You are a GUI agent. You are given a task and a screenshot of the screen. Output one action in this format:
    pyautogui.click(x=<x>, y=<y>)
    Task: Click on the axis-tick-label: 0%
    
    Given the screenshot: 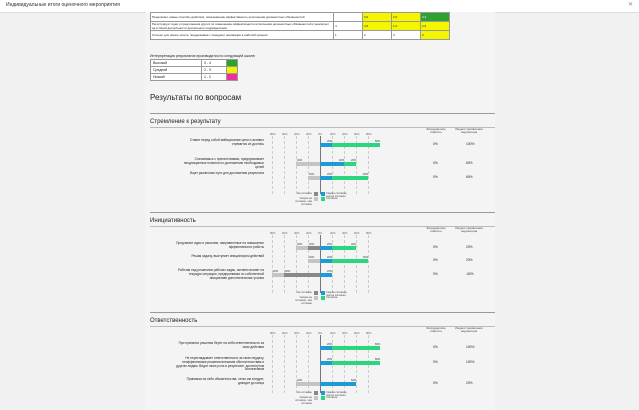 What is the action you would take?
    pyautogui.click(x=320, y=233)
    